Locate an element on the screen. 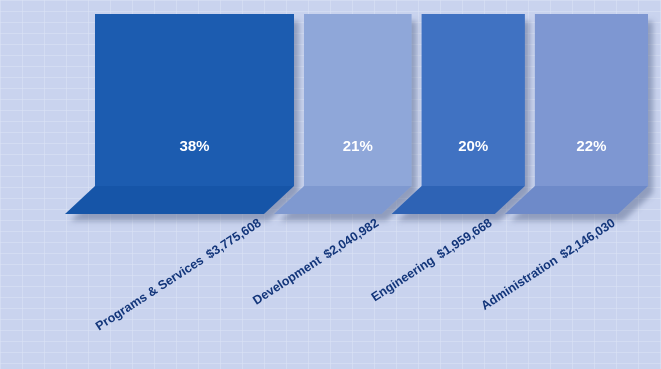  bar-percent-label-2: 20% is located at coordinates (473, 146).